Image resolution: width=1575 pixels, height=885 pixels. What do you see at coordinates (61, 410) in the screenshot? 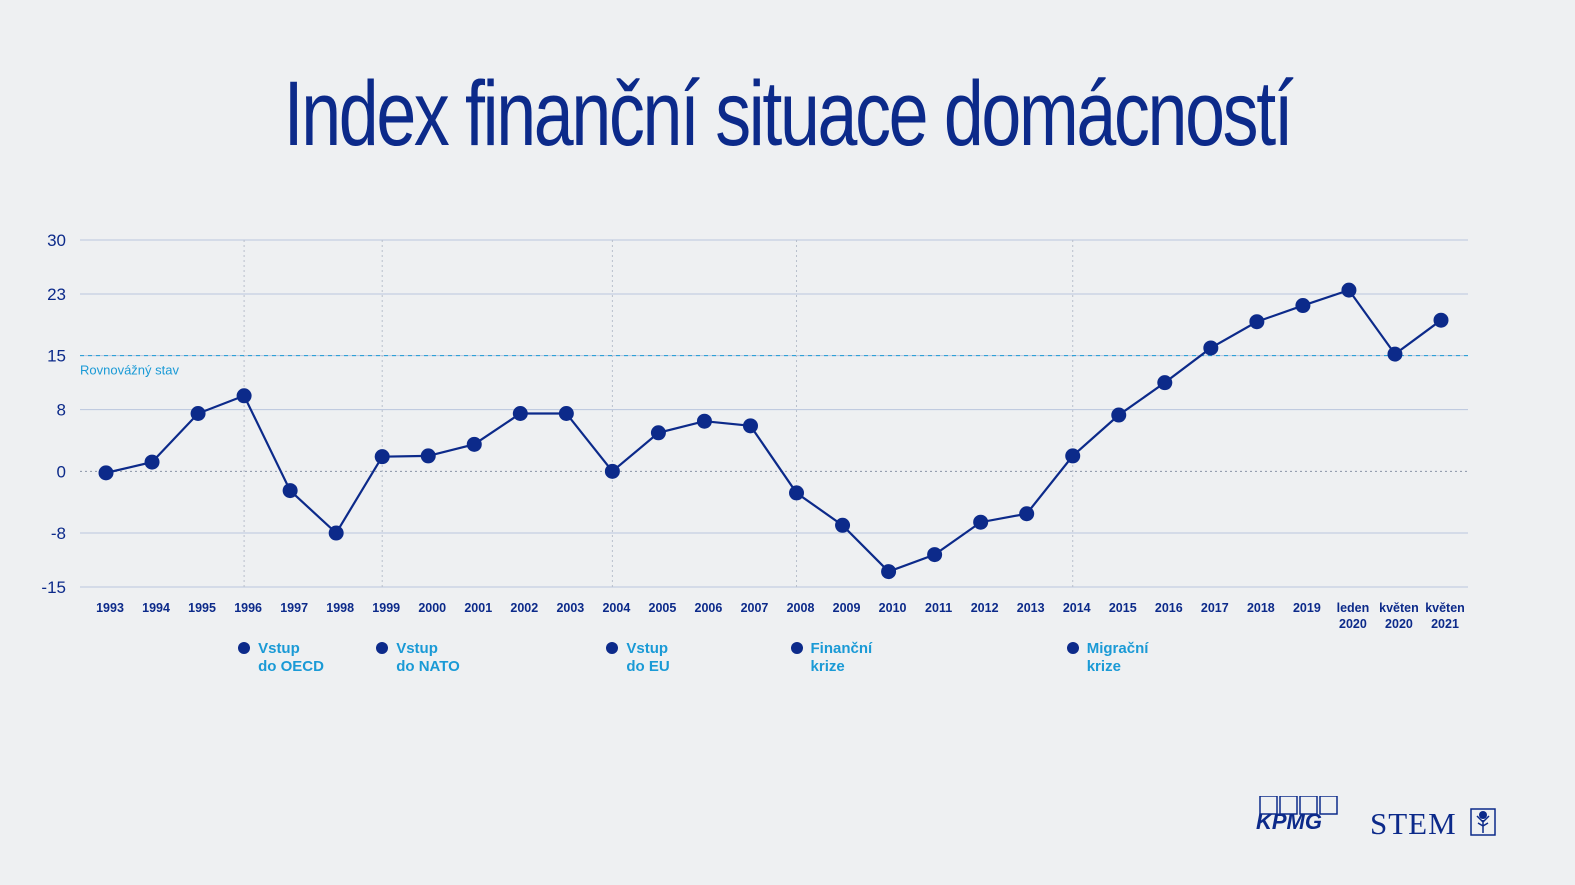
I see `y-tick-label: 8` at bounding box center [61, 410].